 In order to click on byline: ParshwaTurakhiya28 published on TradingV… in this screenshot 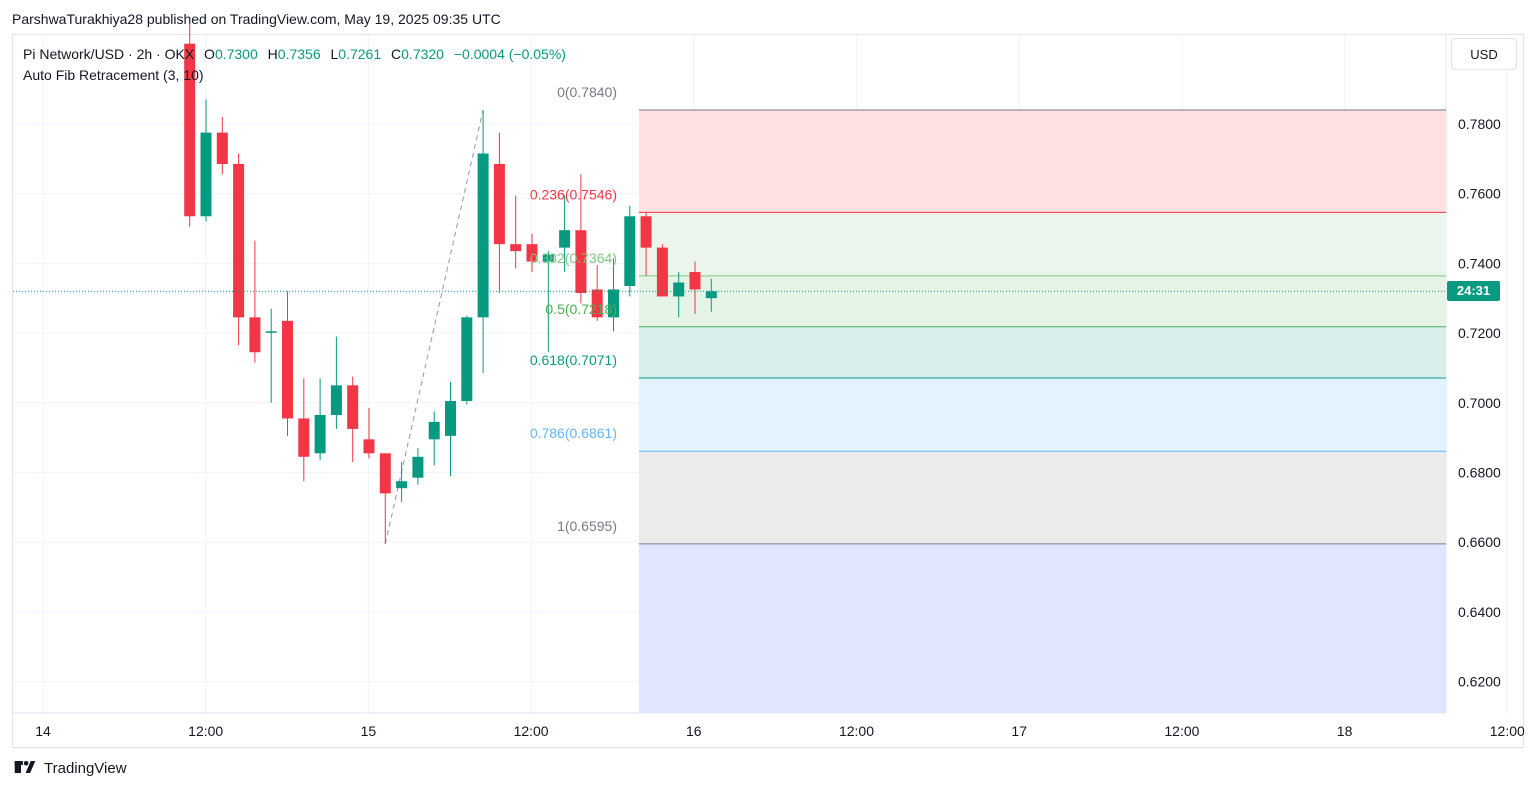, I will do `click(256, 19)`.